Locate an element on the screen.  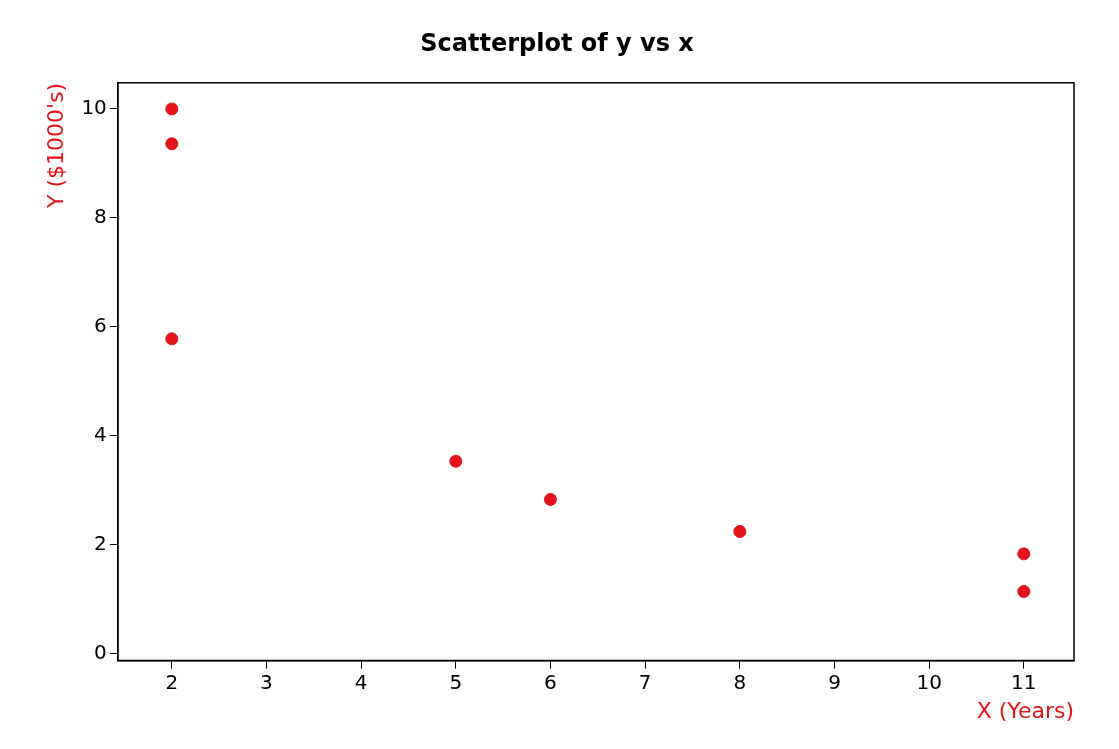
y-axis-title: Y ($1000's) is located at coordinates (55, 145).